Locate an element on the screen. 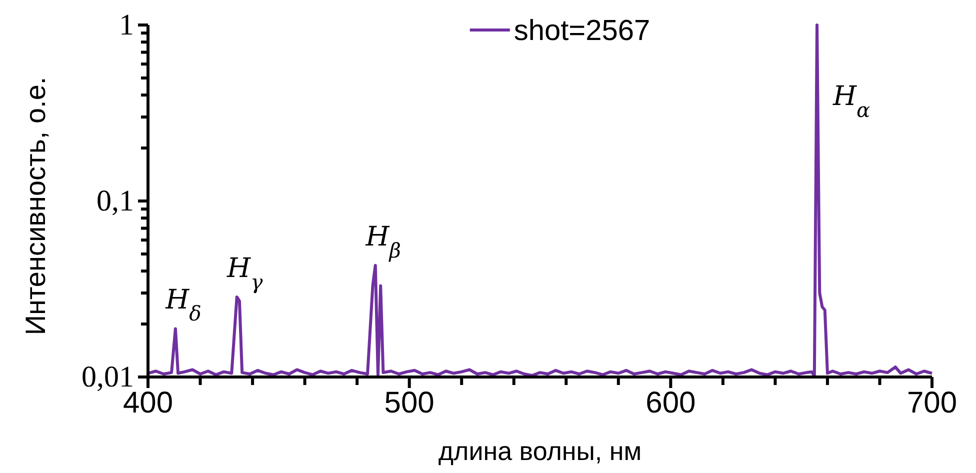  x-tick-label: 700 is located at coordinates (932, 403).